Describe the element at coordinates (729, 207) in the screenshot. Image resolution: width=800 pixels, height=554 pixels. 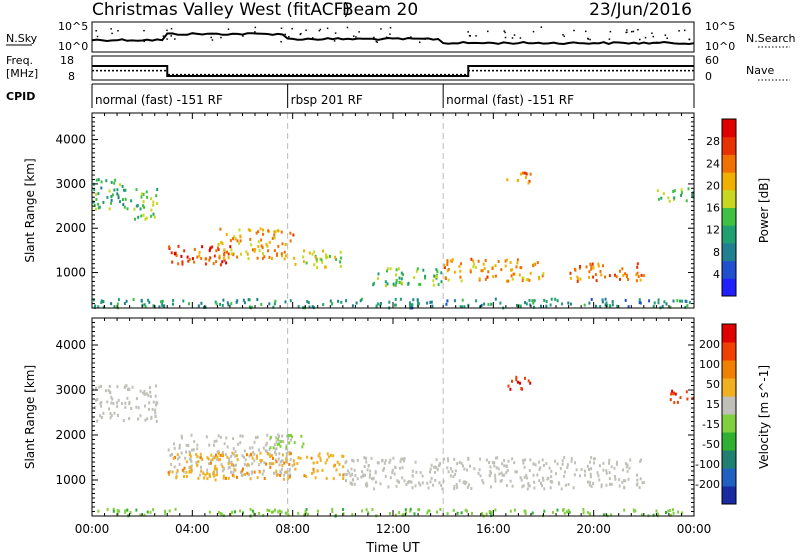
I see `colorbar-frame` at that location.